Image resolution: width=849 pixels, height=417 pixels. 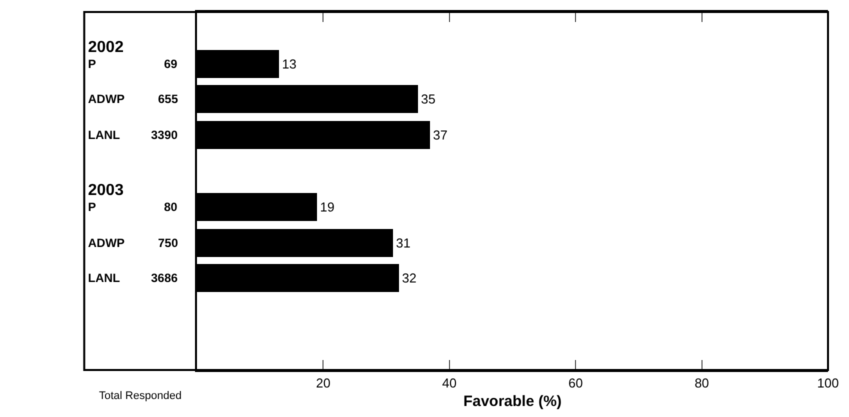 What do you see at coordinates (164, 135) in the screenshot?
I see `text: 3390` at bounding box center [164, 135].